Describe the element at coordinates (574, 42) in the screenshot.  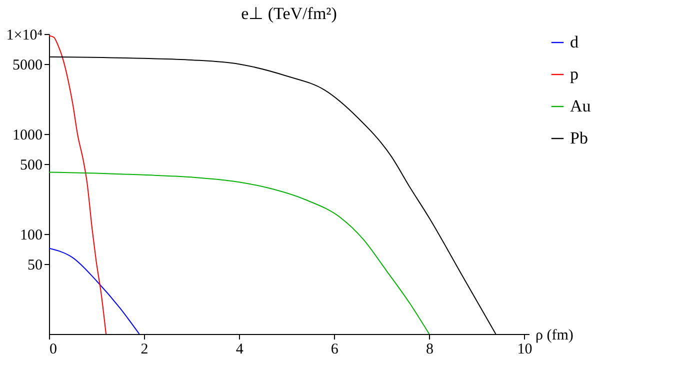
I see `legend-label: d` at that location.